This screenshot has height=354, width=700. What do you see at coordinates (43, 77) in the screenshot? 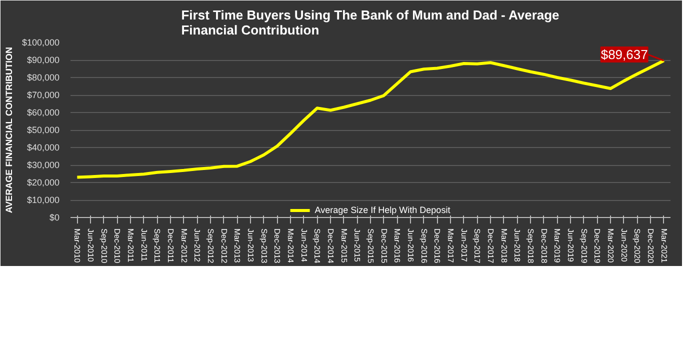
I see `y-tick-label: $80,000` at bounding box center [43, 77].